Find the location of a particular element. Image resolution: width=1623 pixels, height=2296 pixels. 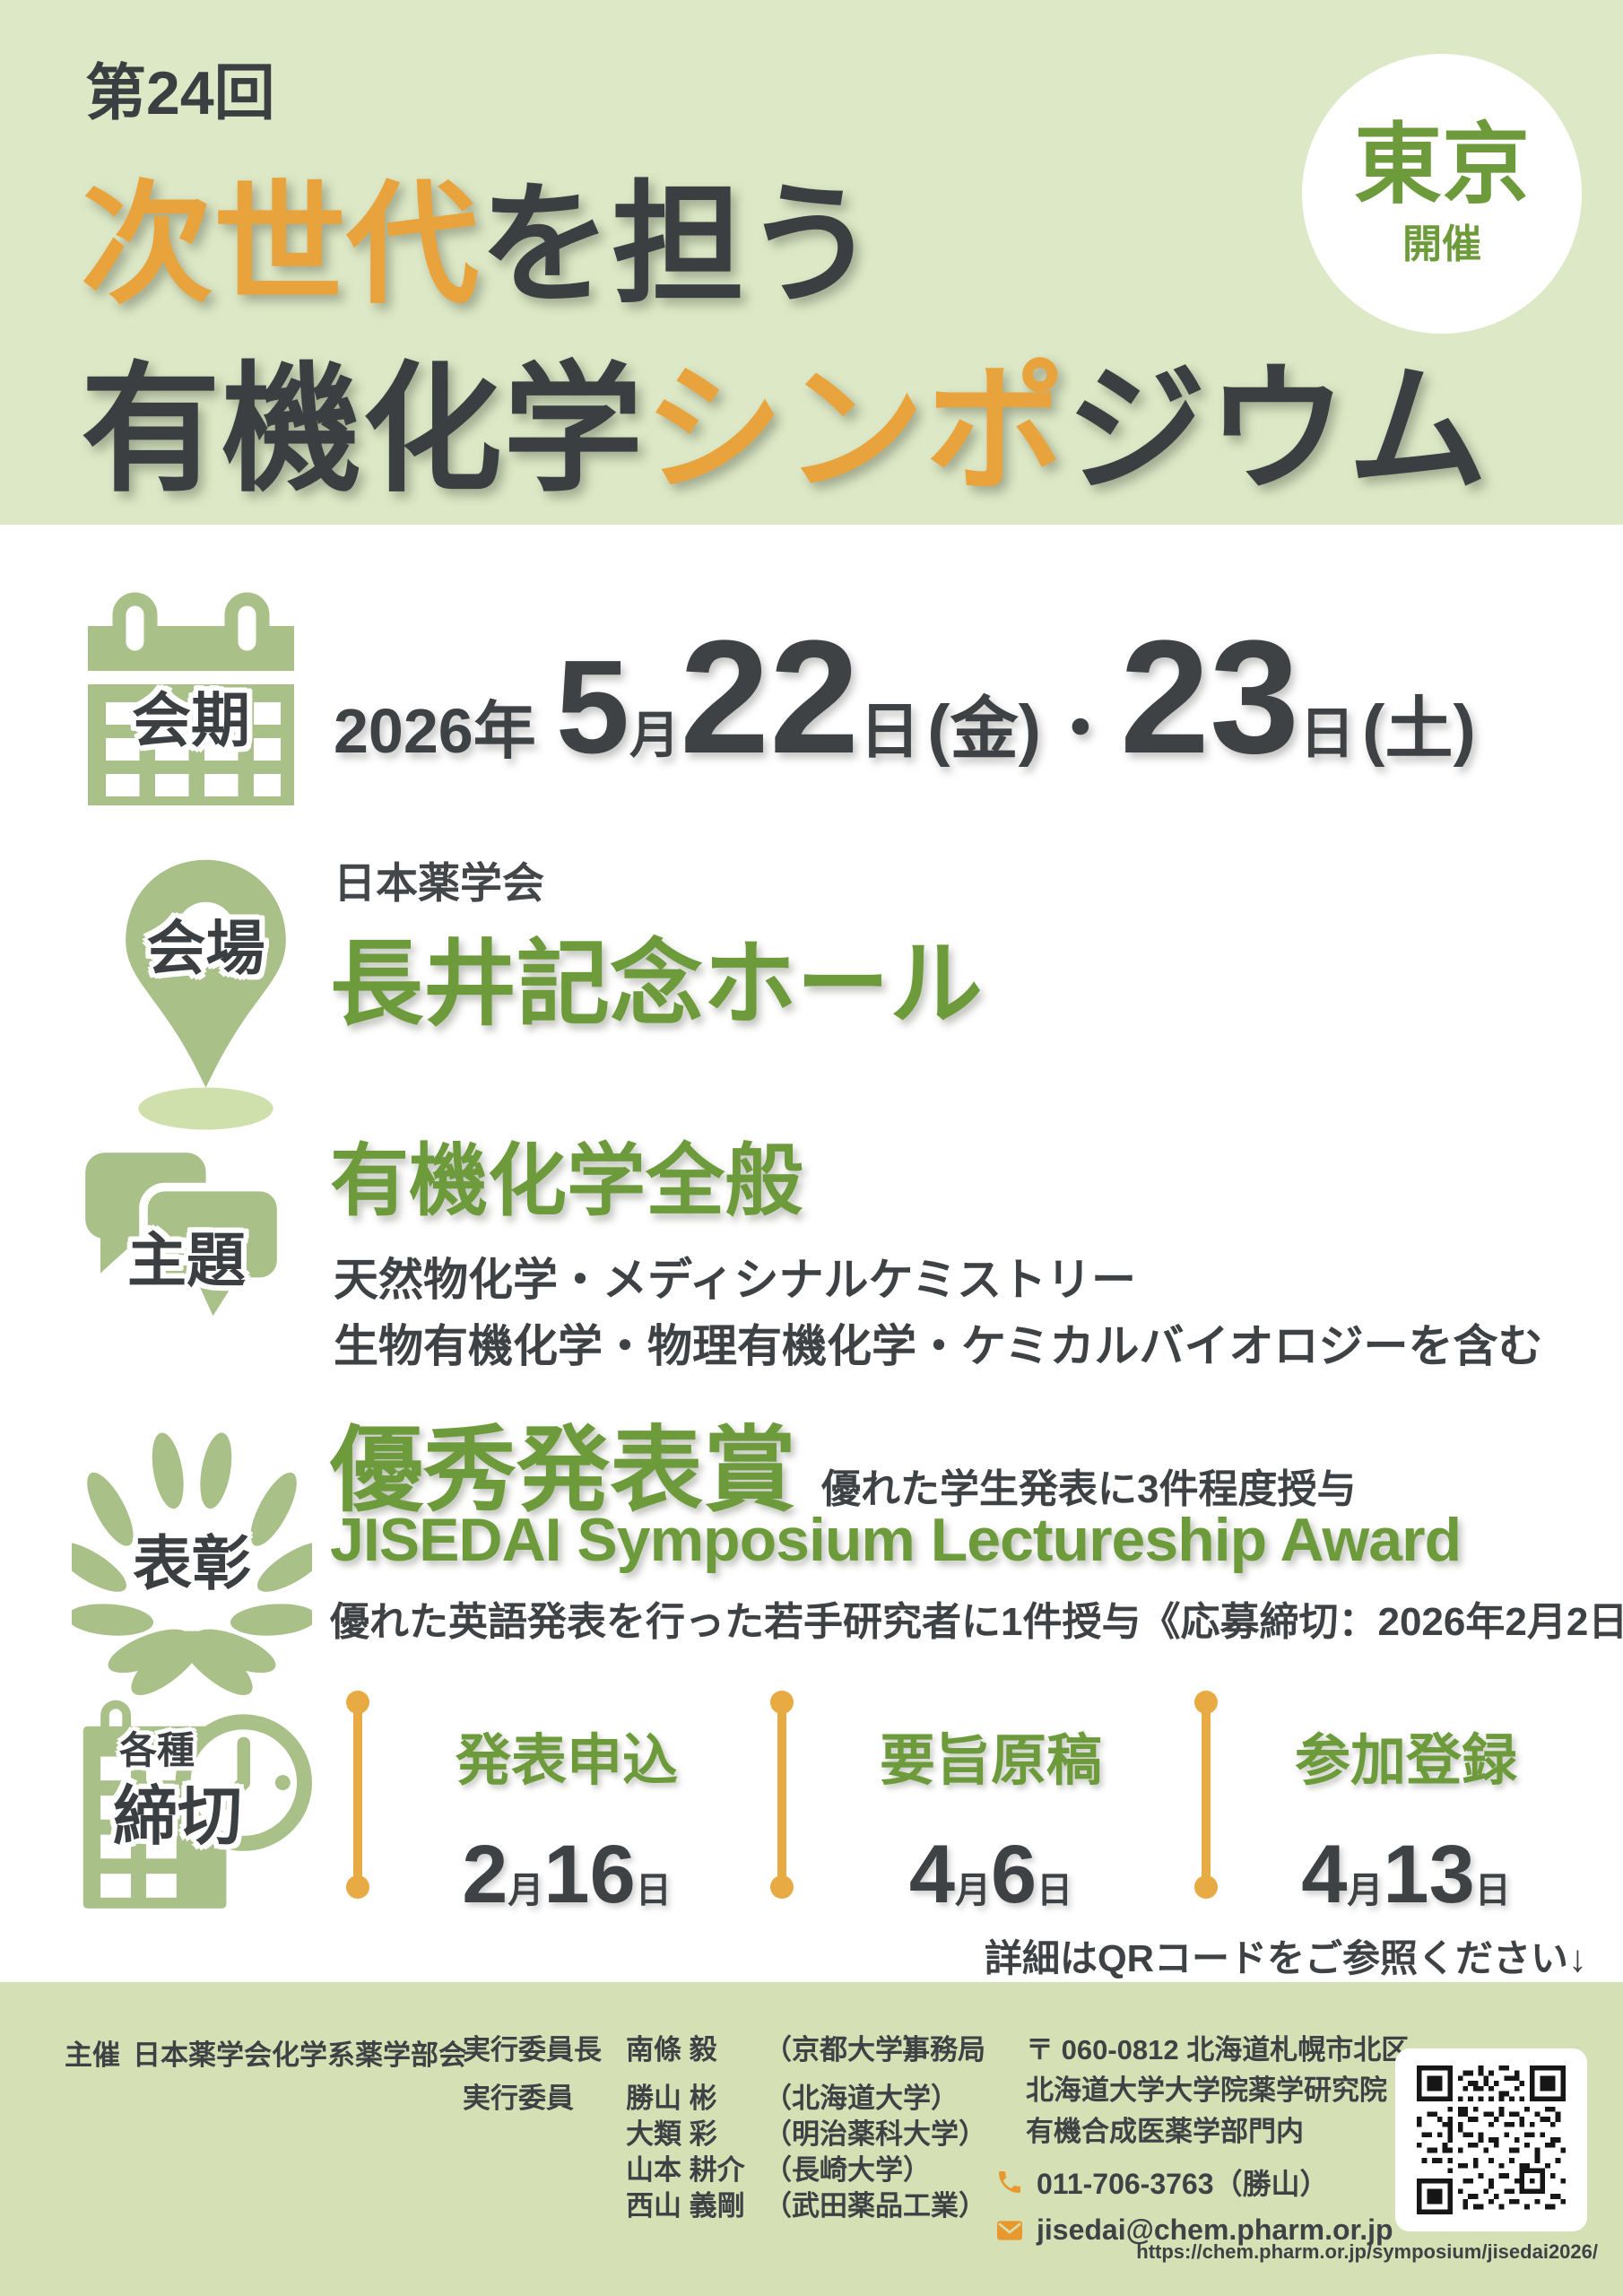

qr-code is located at coordinates (1491, 2139).